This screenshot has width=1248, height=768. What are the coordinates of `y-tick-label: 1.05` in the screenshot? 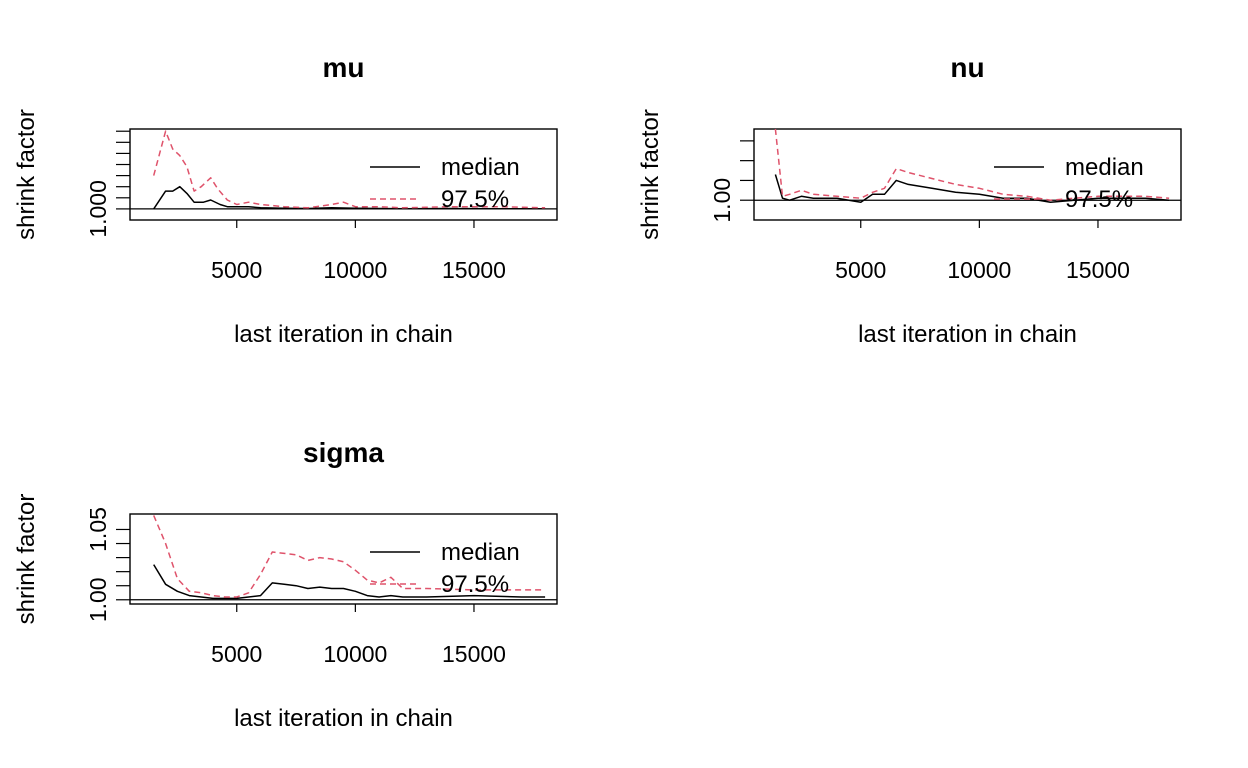 It's located at (98, 529).